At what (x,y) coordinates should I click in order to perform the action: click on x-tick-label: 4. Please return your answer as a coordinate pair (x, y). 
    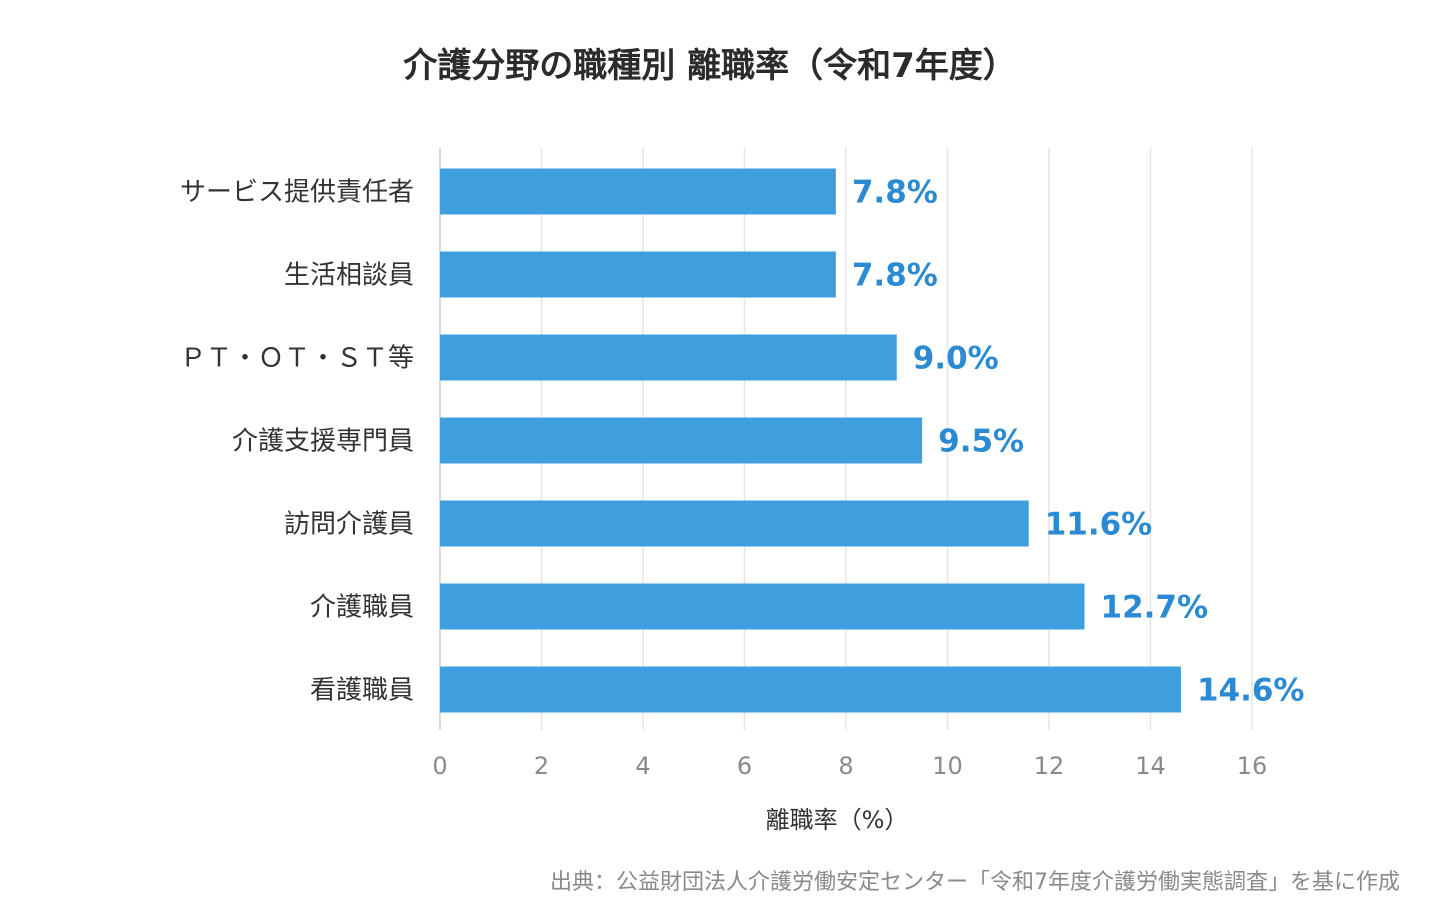
    Looking at the image, I should click on (642, 766).